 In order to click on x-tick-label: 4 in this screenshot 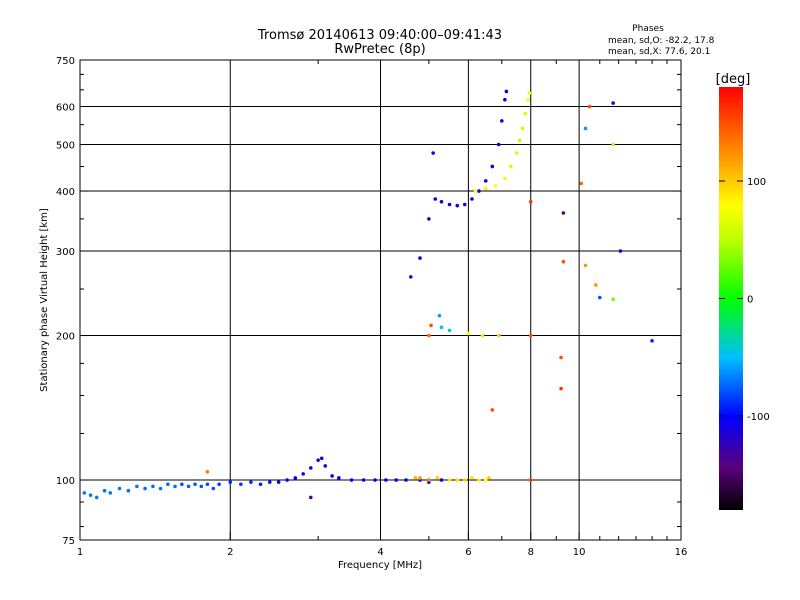, I will do `click(380, 552)`.